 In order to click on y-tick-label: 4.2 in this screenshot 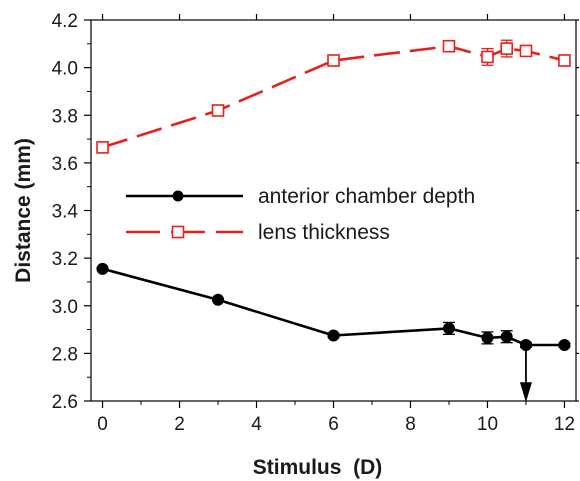, I will do `click(65, 21)`.